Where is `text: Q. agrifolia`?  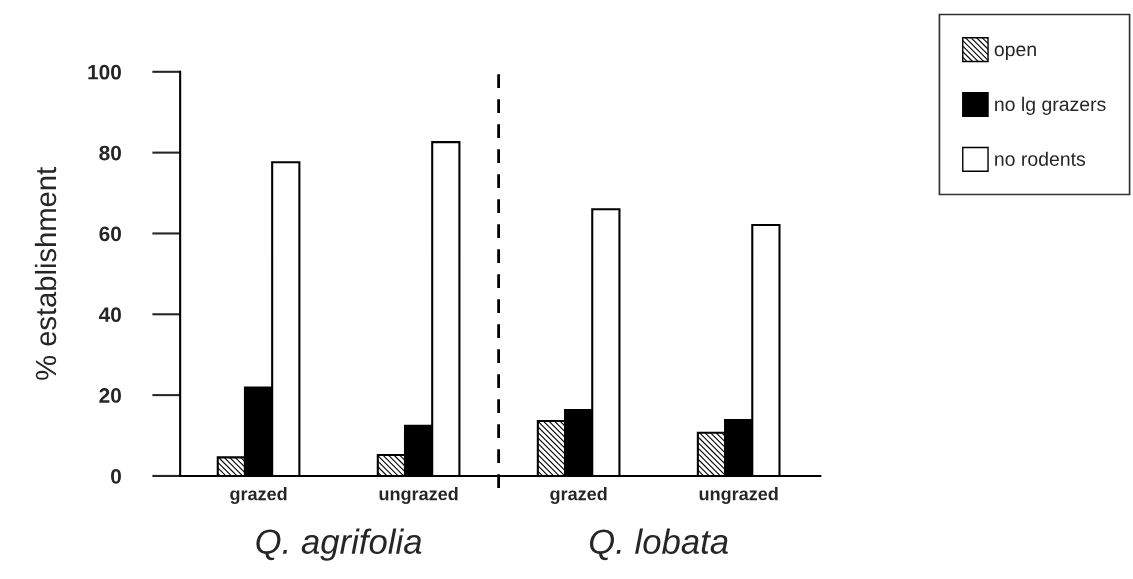
text: Q. agrifolia is located at coordinates (339, 544).